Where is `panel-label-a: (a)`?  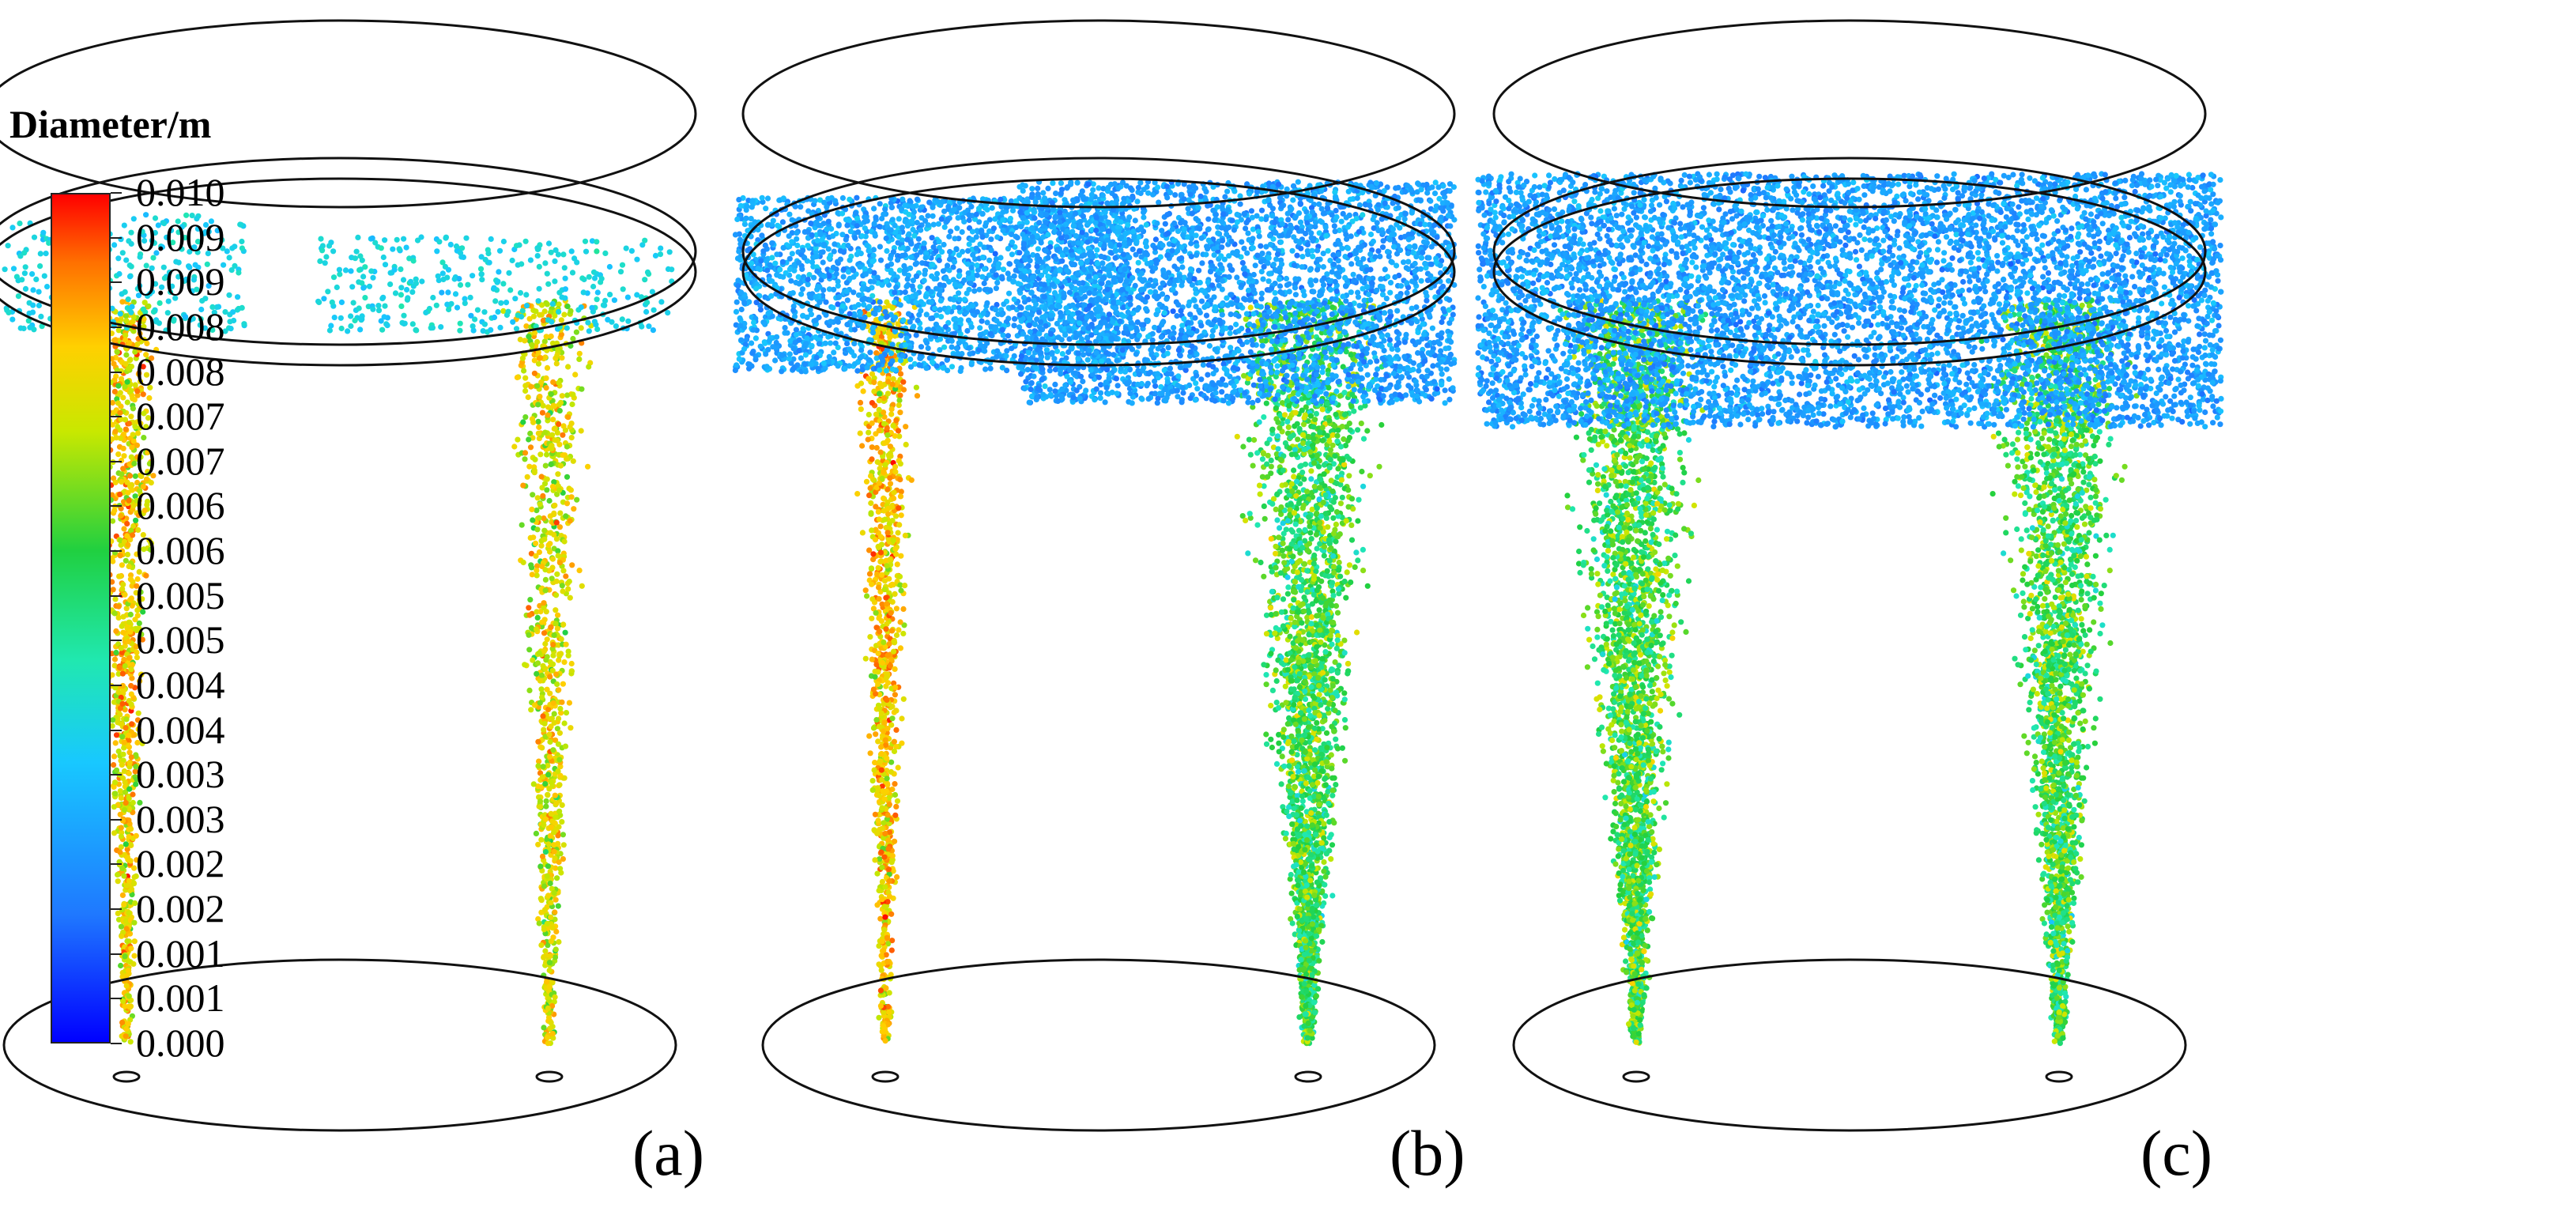 panel-label-a: (a) is located at coordinates (668, 1153).